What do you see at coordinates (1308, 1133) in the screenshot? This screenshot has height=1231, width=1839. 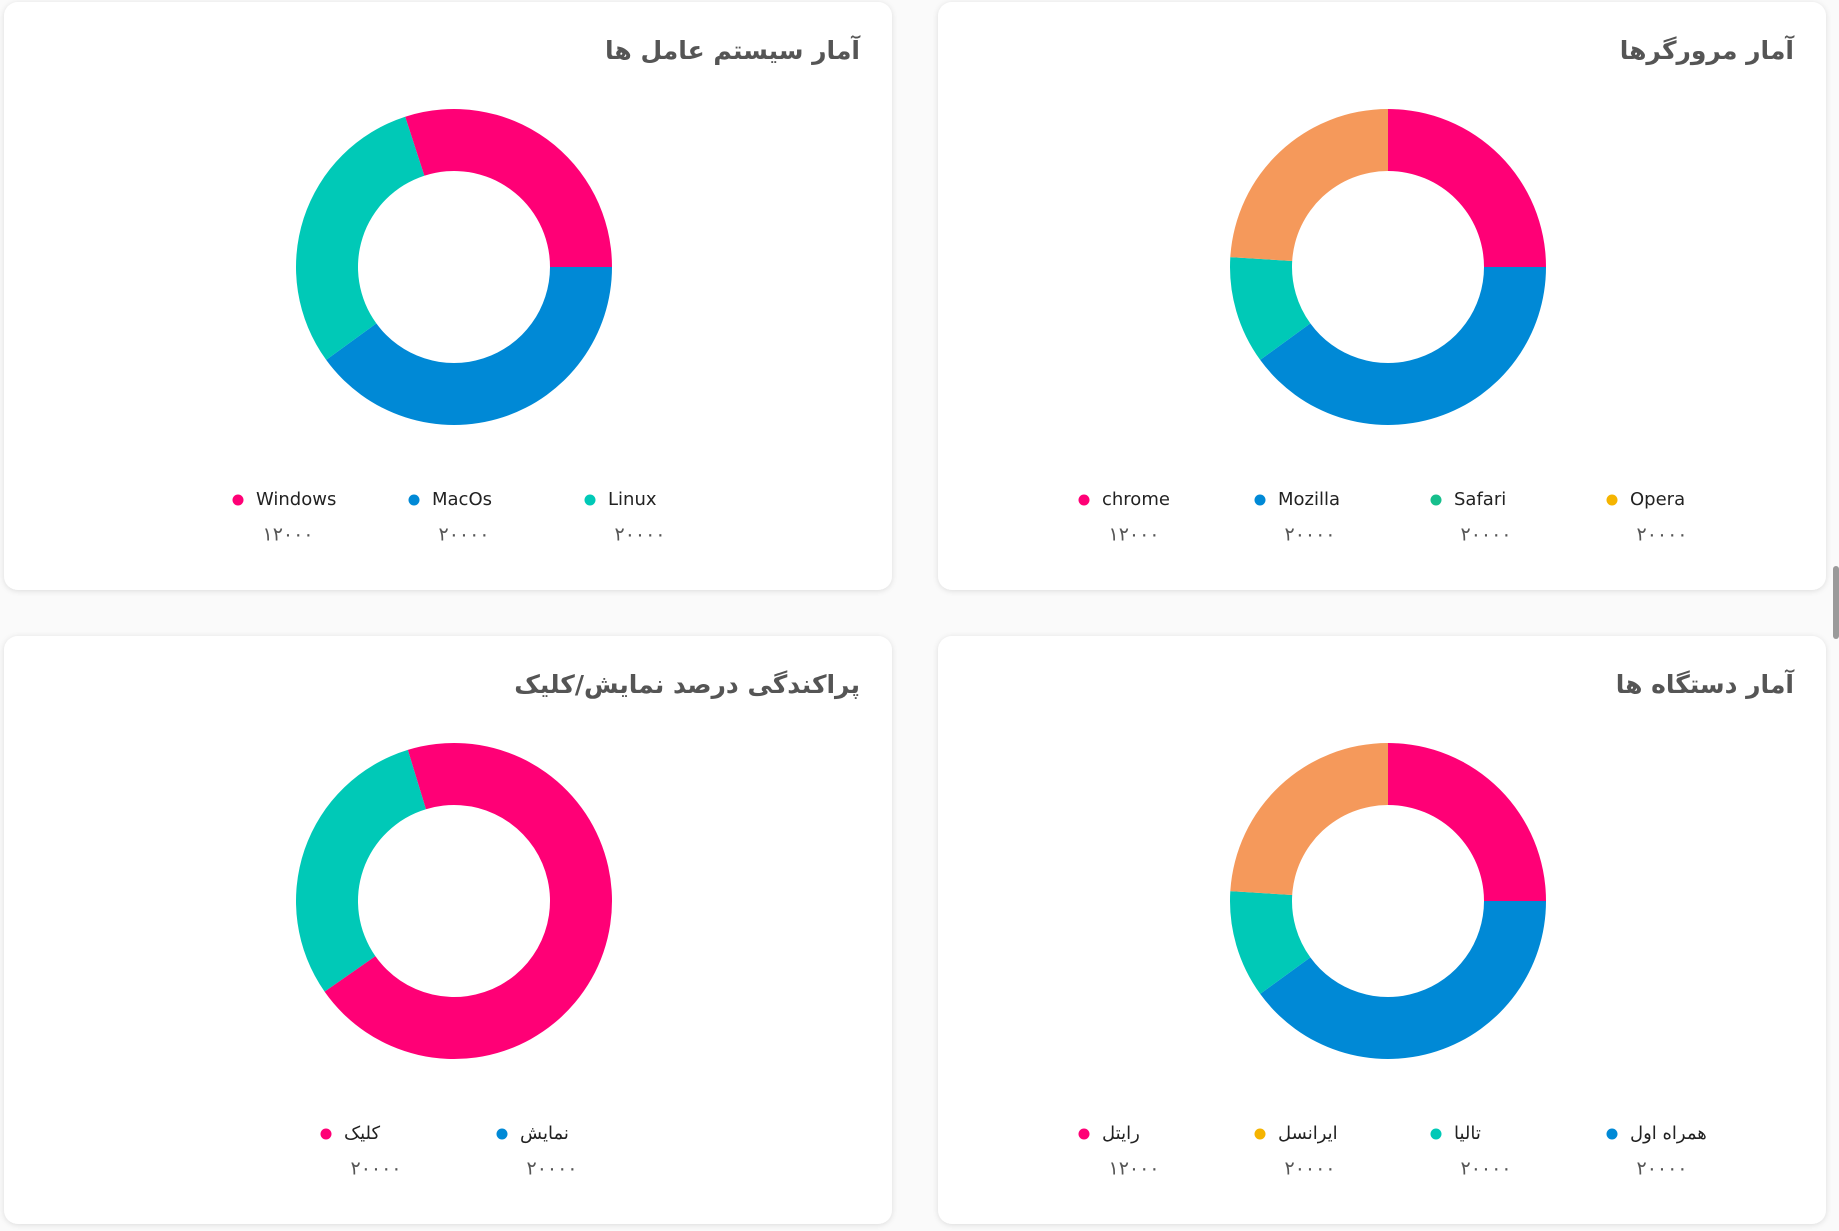 I see `legend-label: ایرانسل` at bounding box center [1308, 1133].